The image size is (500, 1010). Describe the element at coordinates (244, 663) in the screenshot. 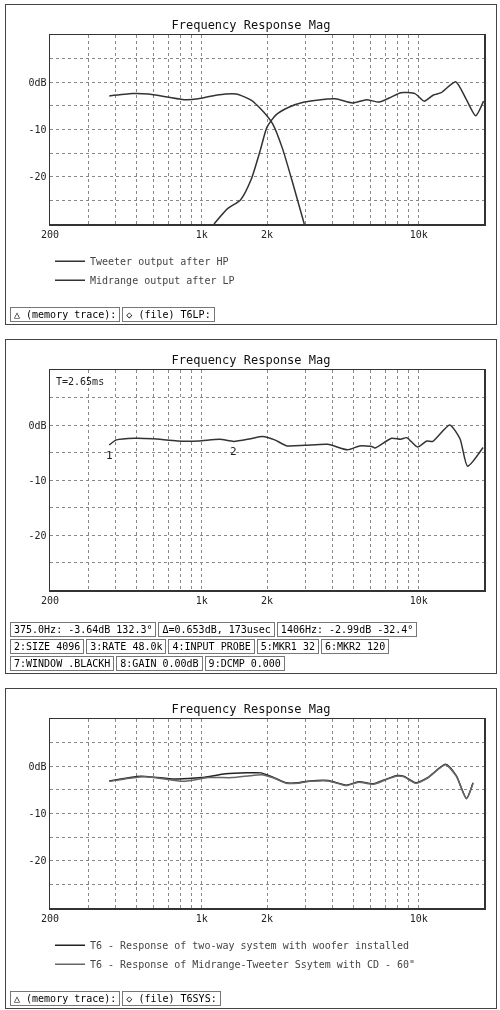

I see `text: 9:DCMP 0.000` at that location.